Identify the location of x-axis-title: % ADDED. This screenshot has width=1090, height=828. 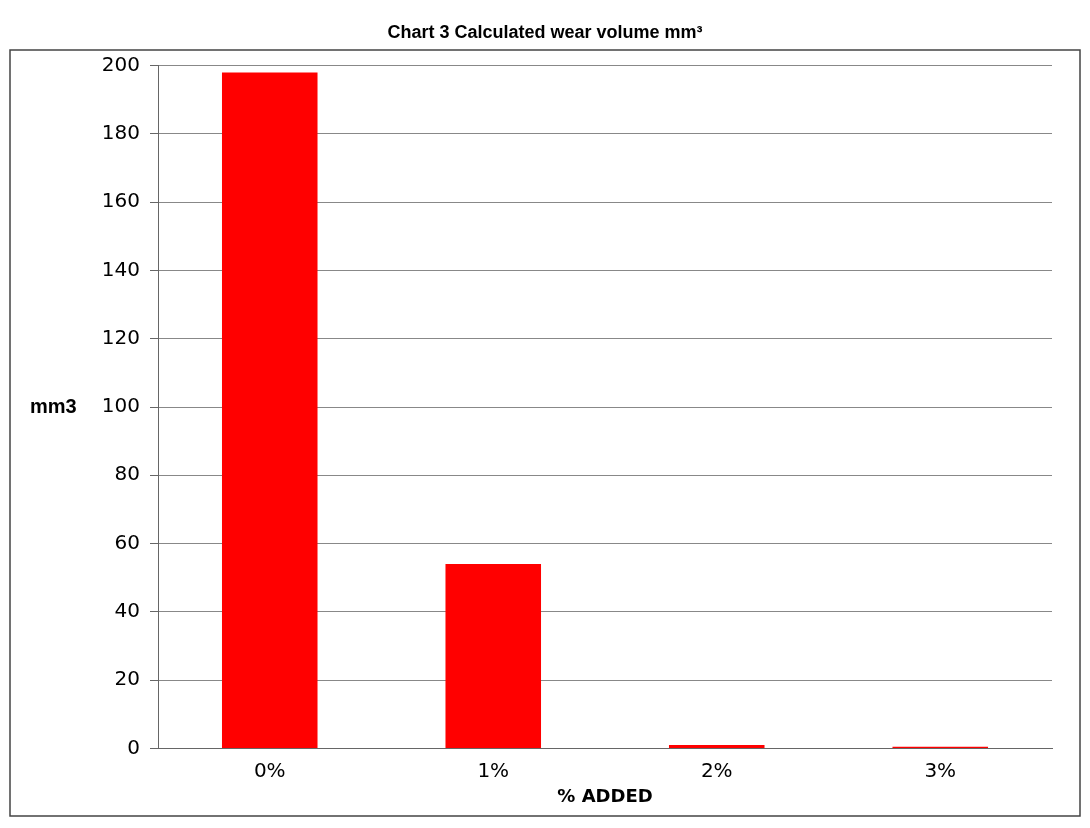
(605, 795).